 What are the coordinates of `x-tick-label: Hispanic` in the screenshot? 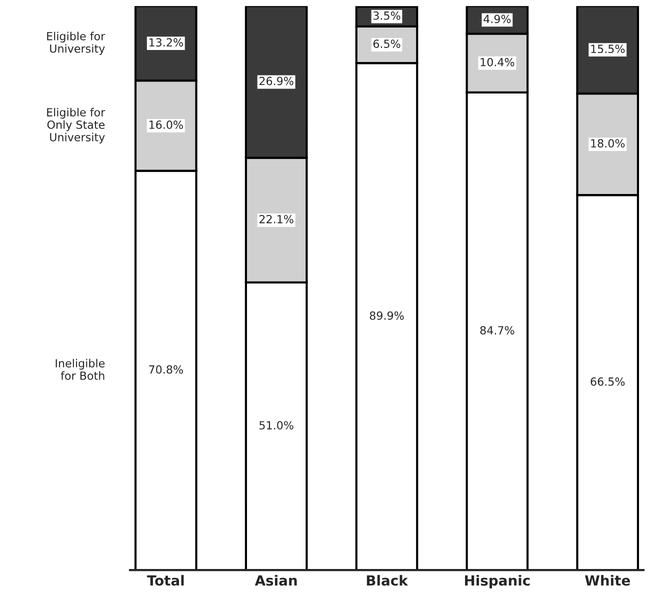 It's located at (497, 581).